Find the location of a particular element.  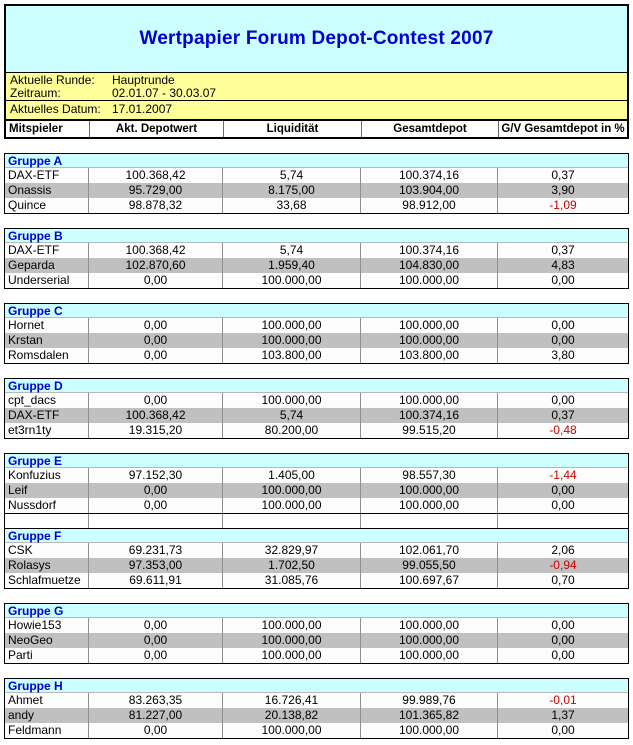

cell-liquiditaet: 33,68 is located at coordinates (292, 205).